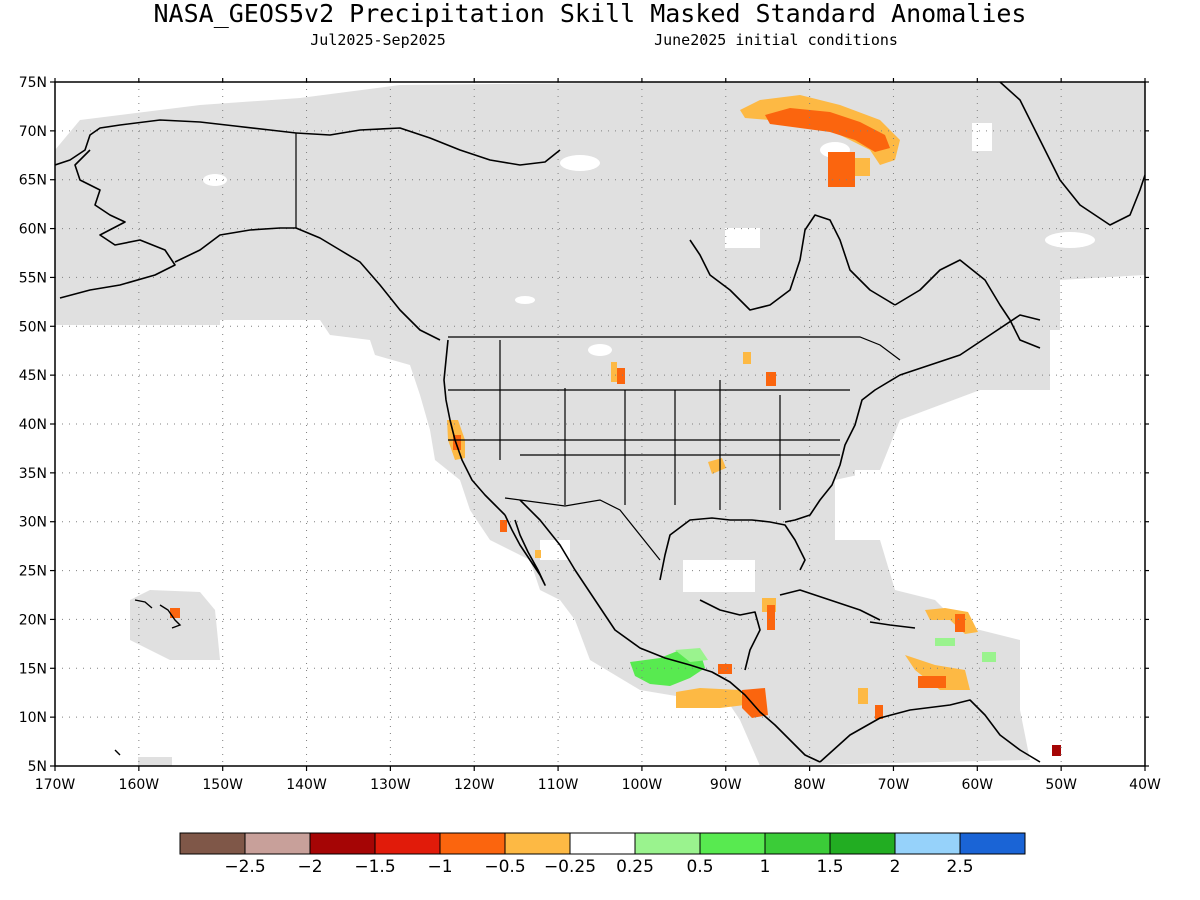 This screenshot has height=900, width=1200. I want to click on colorbar-label: −2.5, so click(244, 867).